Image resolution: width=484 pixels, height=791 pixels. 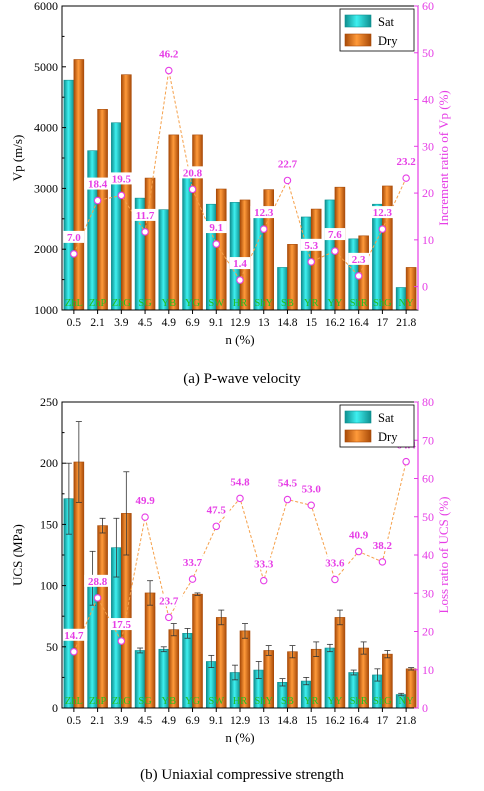 What do you see at coordinates (407, 701) in the screenshot?
I see `rock-label-14: NY` at bounding box center [407, 701].